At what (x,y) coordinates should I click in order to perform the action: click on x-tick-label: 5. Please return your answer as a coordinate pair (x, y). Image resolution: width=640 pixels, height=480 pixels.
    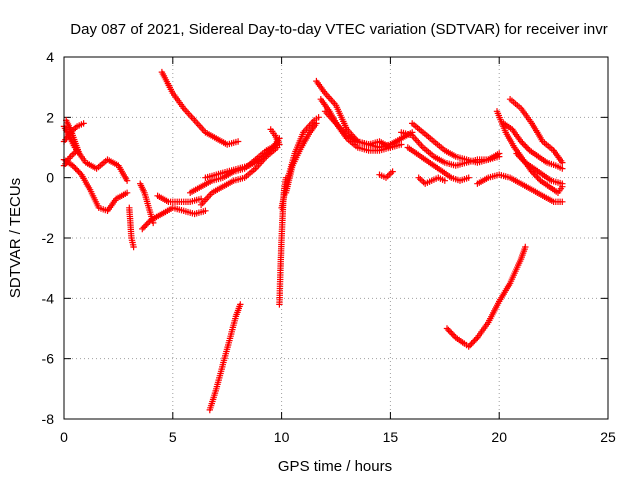
    Looking at the image, I should click on (173, 437).